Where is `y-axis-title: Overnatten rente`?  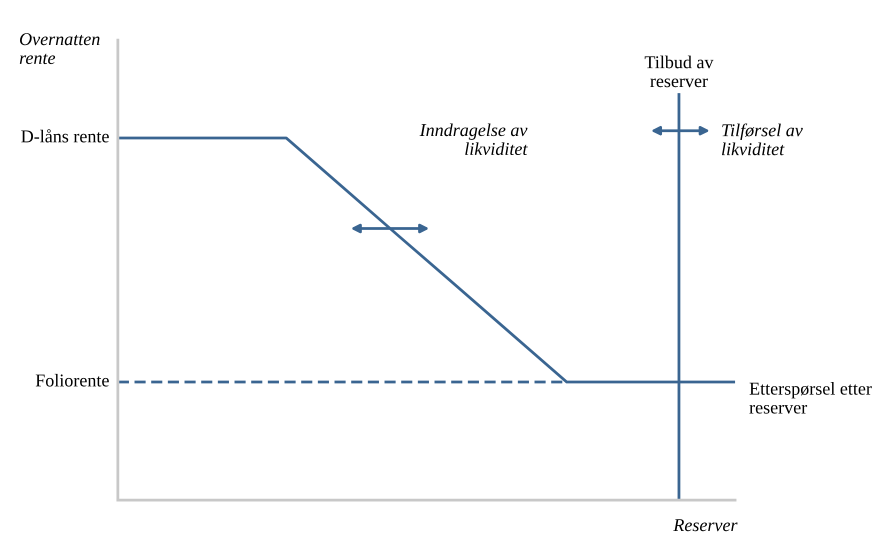
y-axis-title: Overnatten rente is located at coordinates (60, 48).